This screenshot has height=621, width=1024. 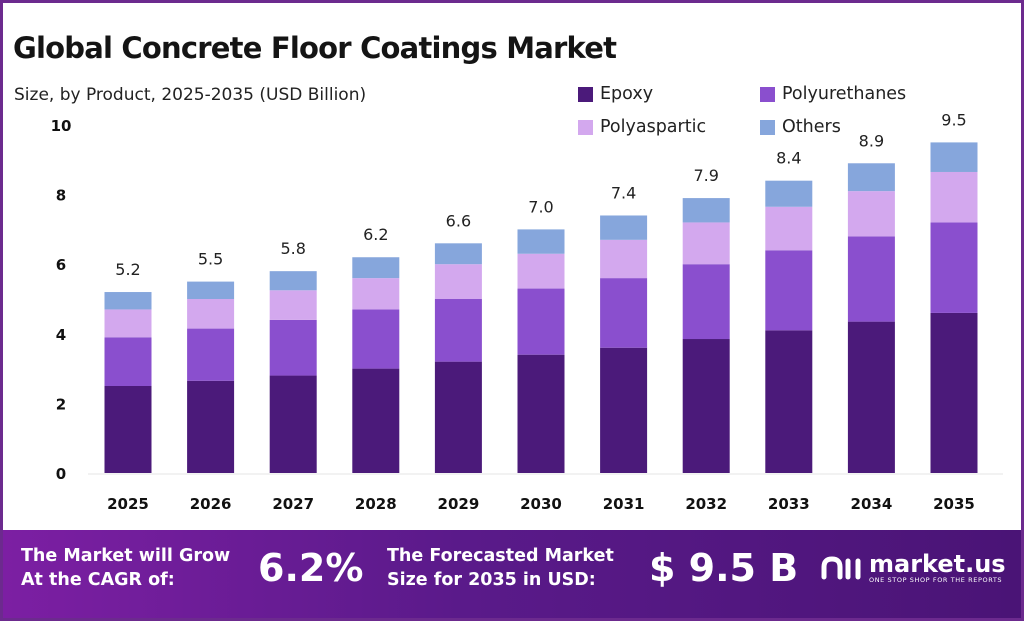 What do you see at coordinates (705, 175) in the screenshot?
I see `total-data-label: 7.9` at bounding box center [705, 175].